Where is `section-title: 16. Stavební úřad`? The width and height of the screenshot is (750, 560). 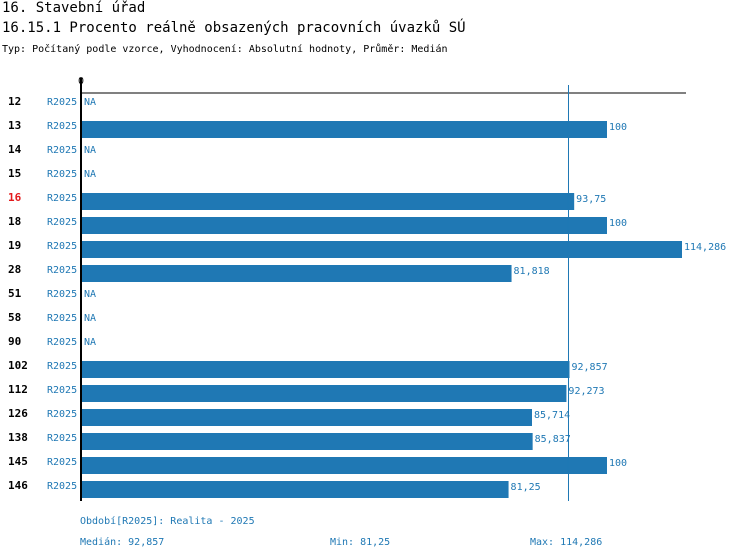
section-title: 16. Stavební úřad is located at coordinates (74, 8).